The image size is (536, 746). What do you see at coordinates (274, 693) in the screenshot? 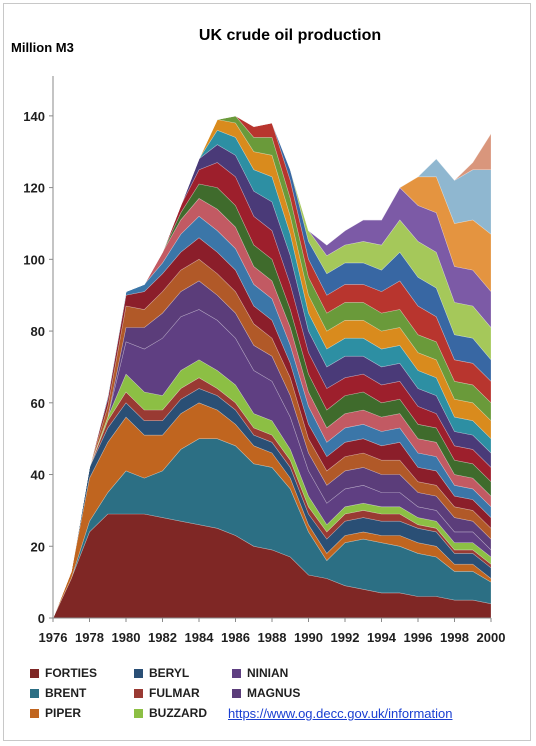
I see `legend-label: MAGNUS` at bounding box center [274, 693].